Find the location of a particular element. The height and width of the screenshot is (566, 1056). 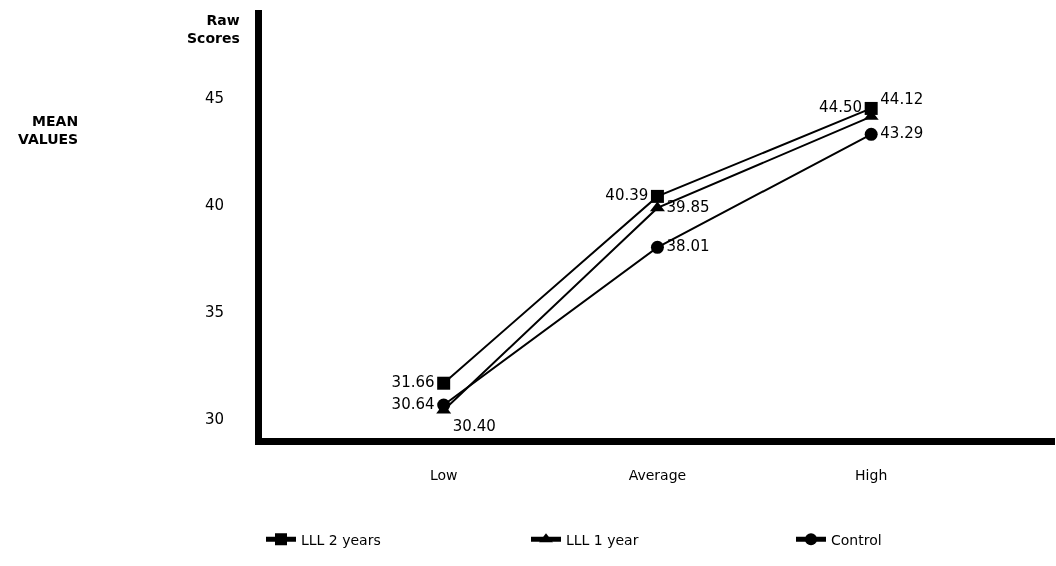

text: Raw Scores is located at coordinates (213, 29).